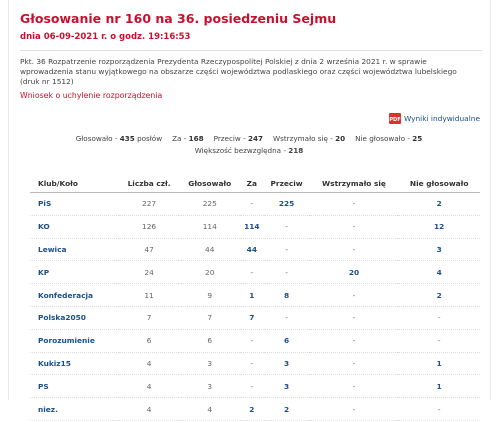 The height and width of the screenshot is (421, 498). I want to click on table-cell: 8, so click(286, 295).